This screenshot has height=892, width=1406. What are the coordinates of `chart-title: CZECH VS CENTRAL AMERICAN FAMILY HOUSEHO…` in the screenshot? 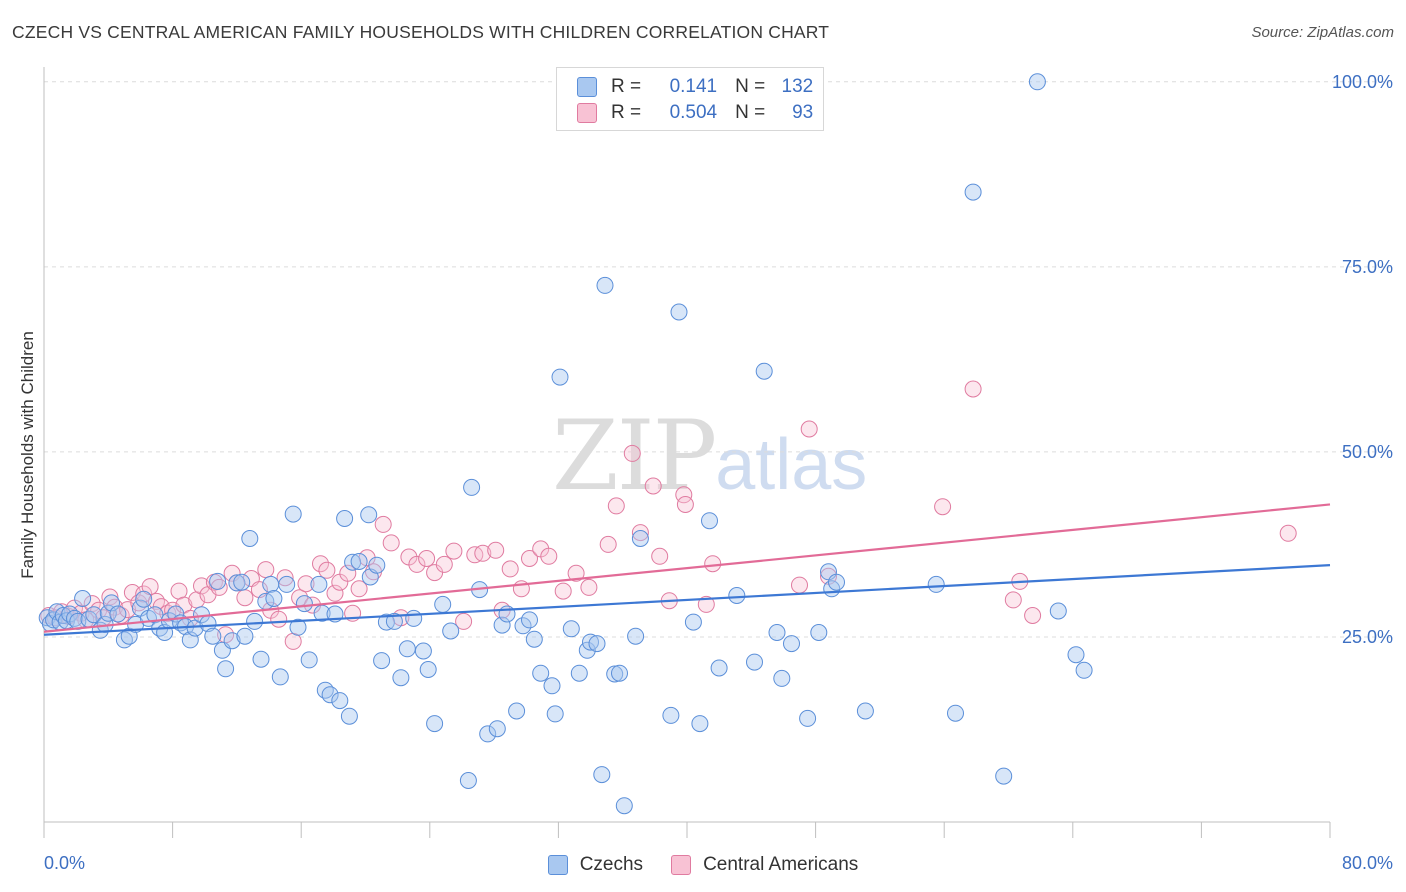 It's located at (421, 32).